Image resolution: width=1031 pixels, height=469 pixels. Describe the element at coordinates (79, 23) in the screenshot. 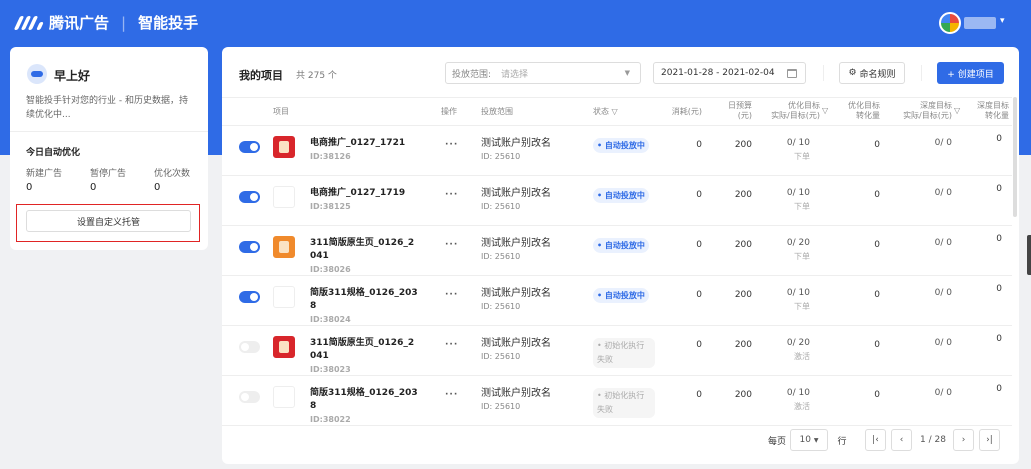

I see `brand-name: 腾讯广告` at that location.